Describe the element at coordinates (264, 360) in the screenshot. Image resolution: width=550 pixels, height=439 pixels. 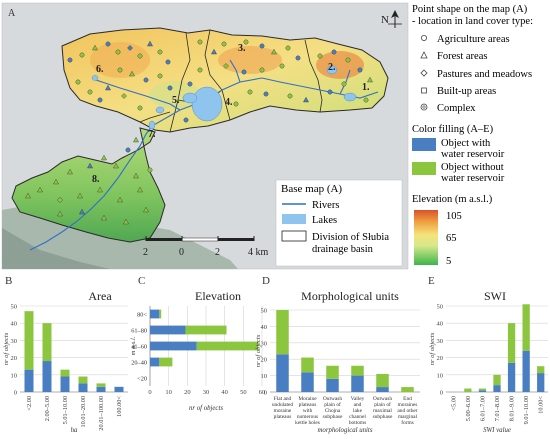
I see `y-tick-label: 20` at that location.